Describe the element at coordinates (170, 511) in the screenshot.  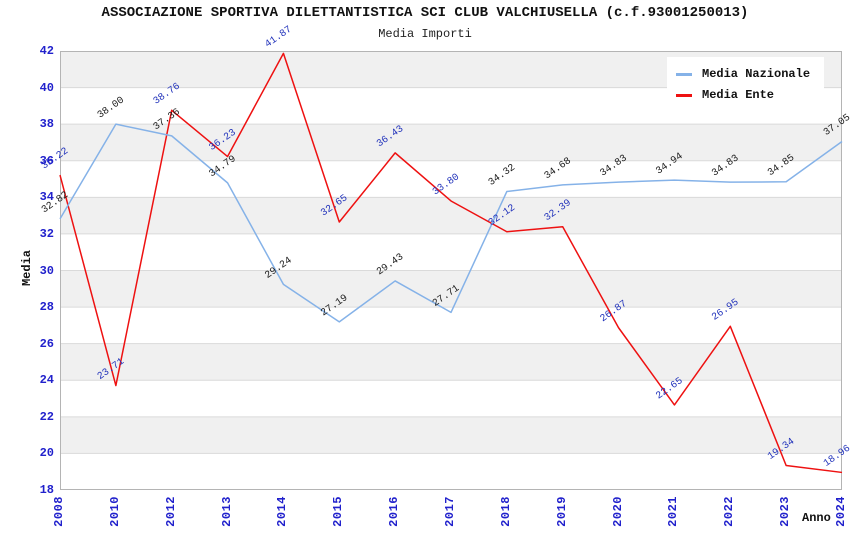
I see `x-tick-label: 2012` at that location.